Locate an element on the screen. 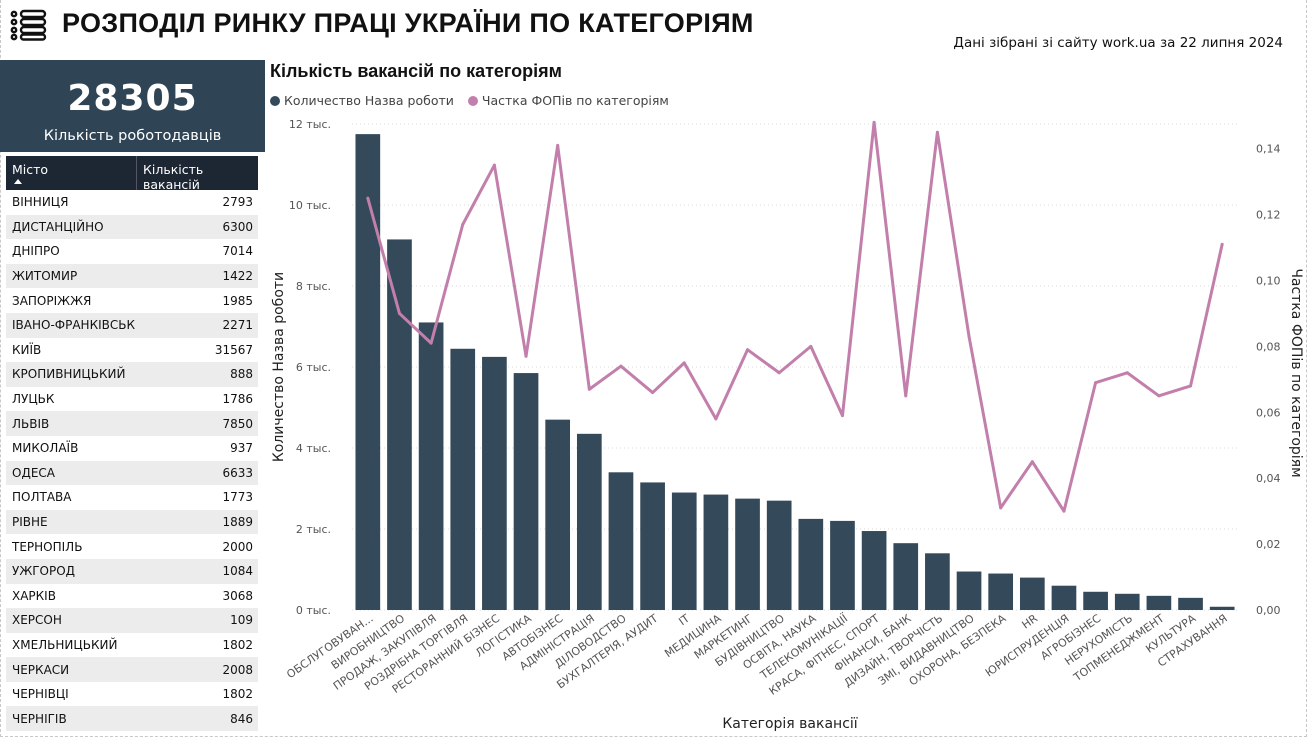 The width and height of the screenshot is (1309, 739). y2-axis-tick-label: 0,08 is located at coordinates (1268, 346).